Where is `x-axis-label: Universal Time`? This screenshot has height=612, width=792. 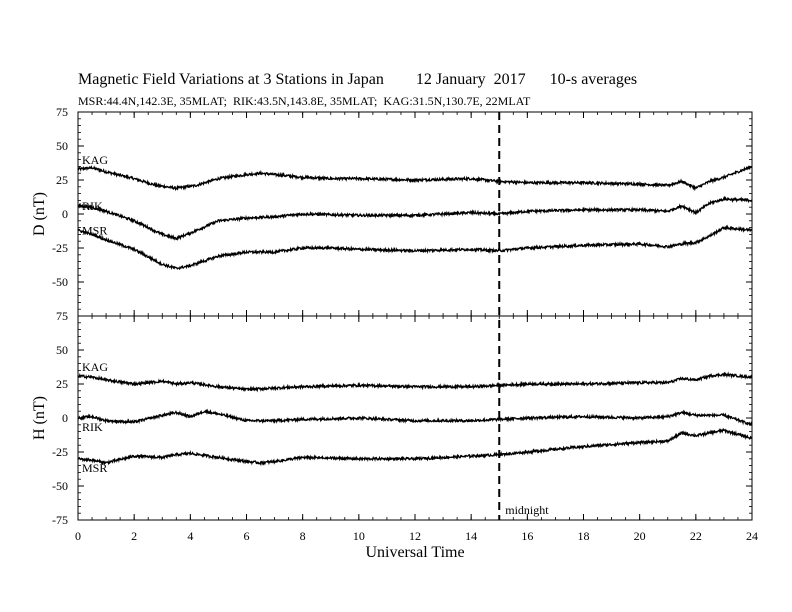
x-axis-label: Universal Time is located at coordinates (414, 552).